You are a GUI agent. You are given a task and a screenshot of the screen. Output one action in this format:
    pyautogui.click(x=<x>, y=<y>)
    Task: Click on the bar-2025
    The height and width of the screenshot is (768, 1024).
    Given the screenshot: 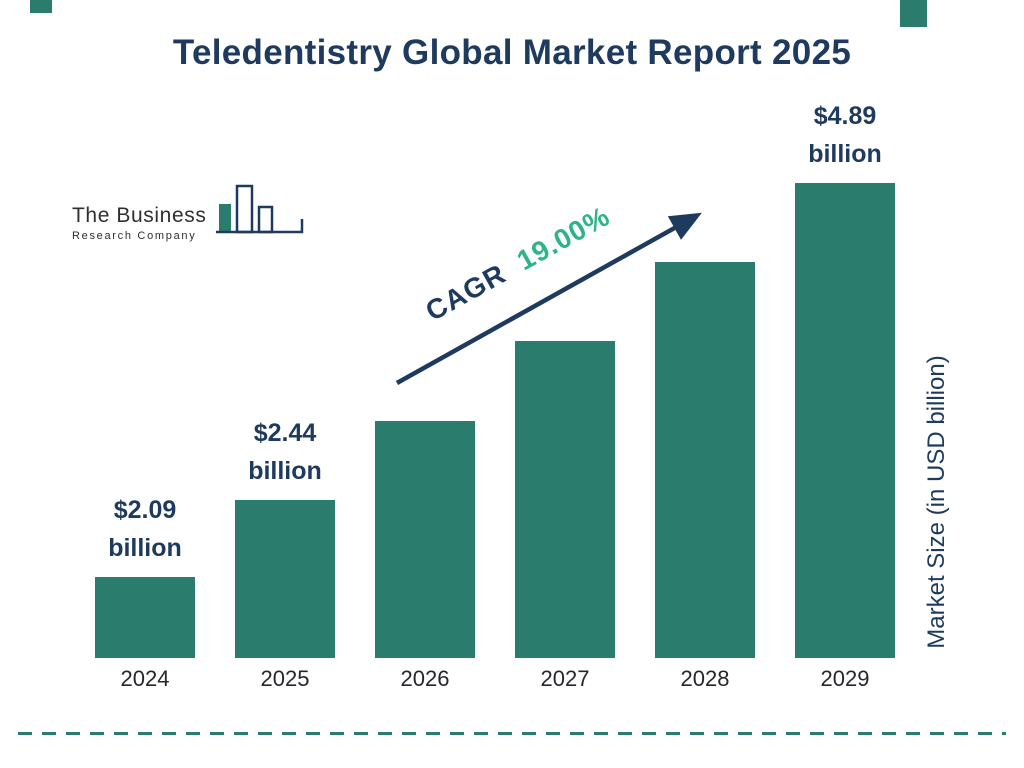 What is the action you would take?
    pyautogui.click(x=285, y=579)
    